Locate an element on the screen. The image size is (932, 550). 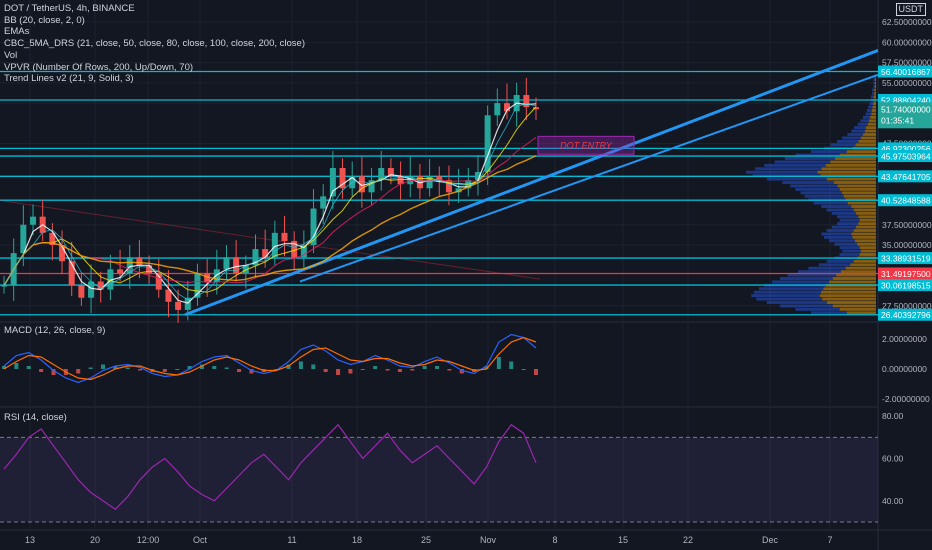
level-label: 56.40016867 is located at coordinates (906, 72).